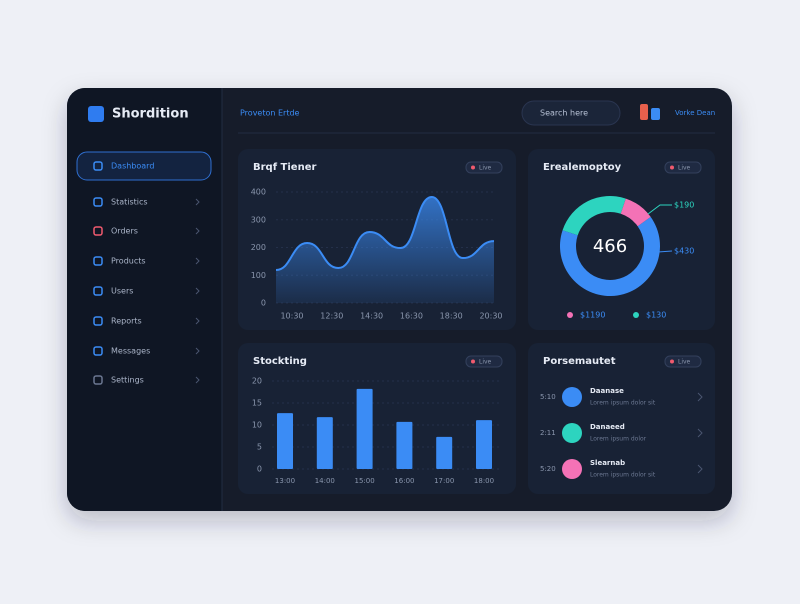 The image size is (800, 604). I want to click on list-time: 5:20, so click(548, 469).